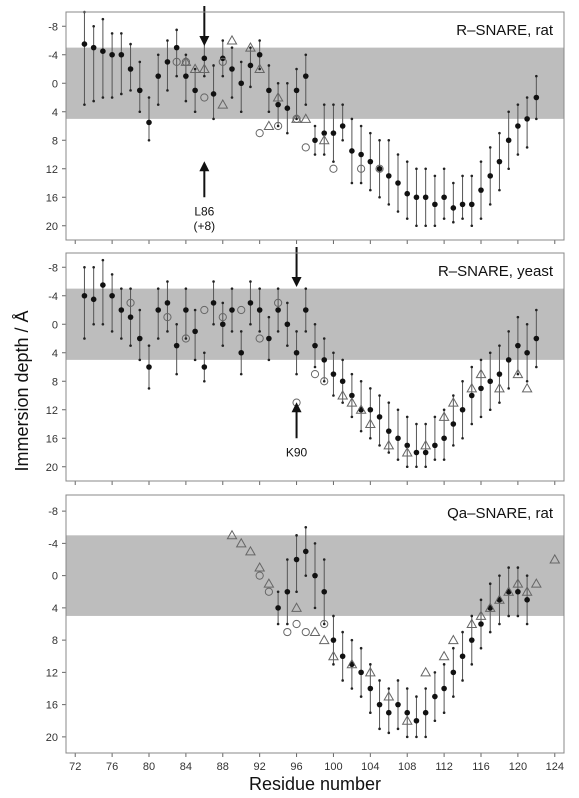 The height and width of the screenshot is (798, 579). I want to click on y-axis-label: Immersion depth / Å, so click(22, 390).